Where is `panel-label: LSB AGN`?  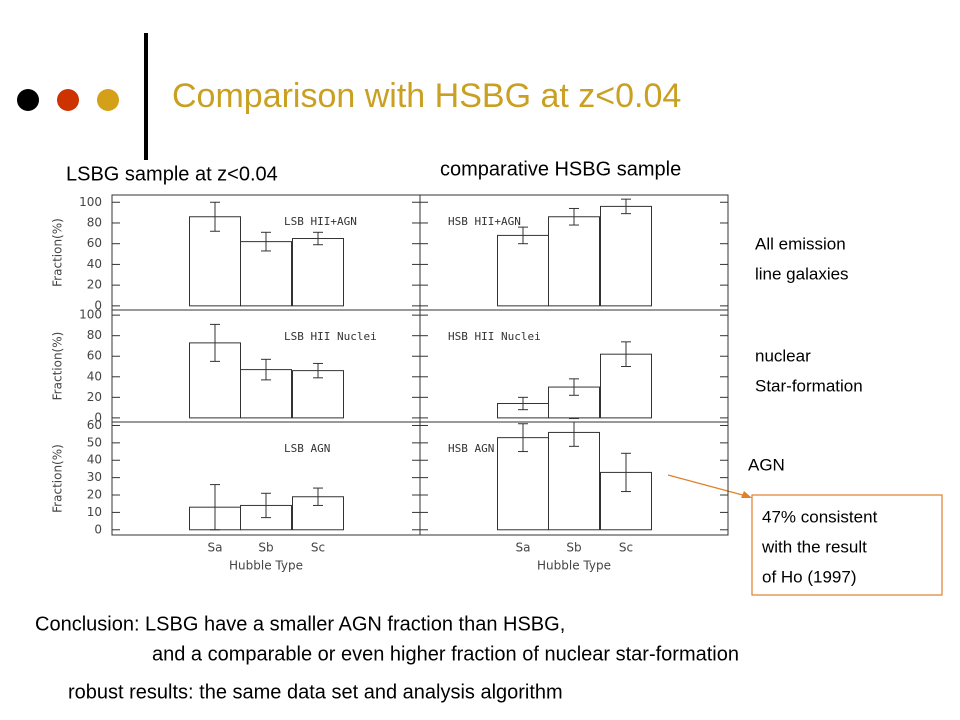
panel-label: LSB AGN is located at coordinates (307, 448).